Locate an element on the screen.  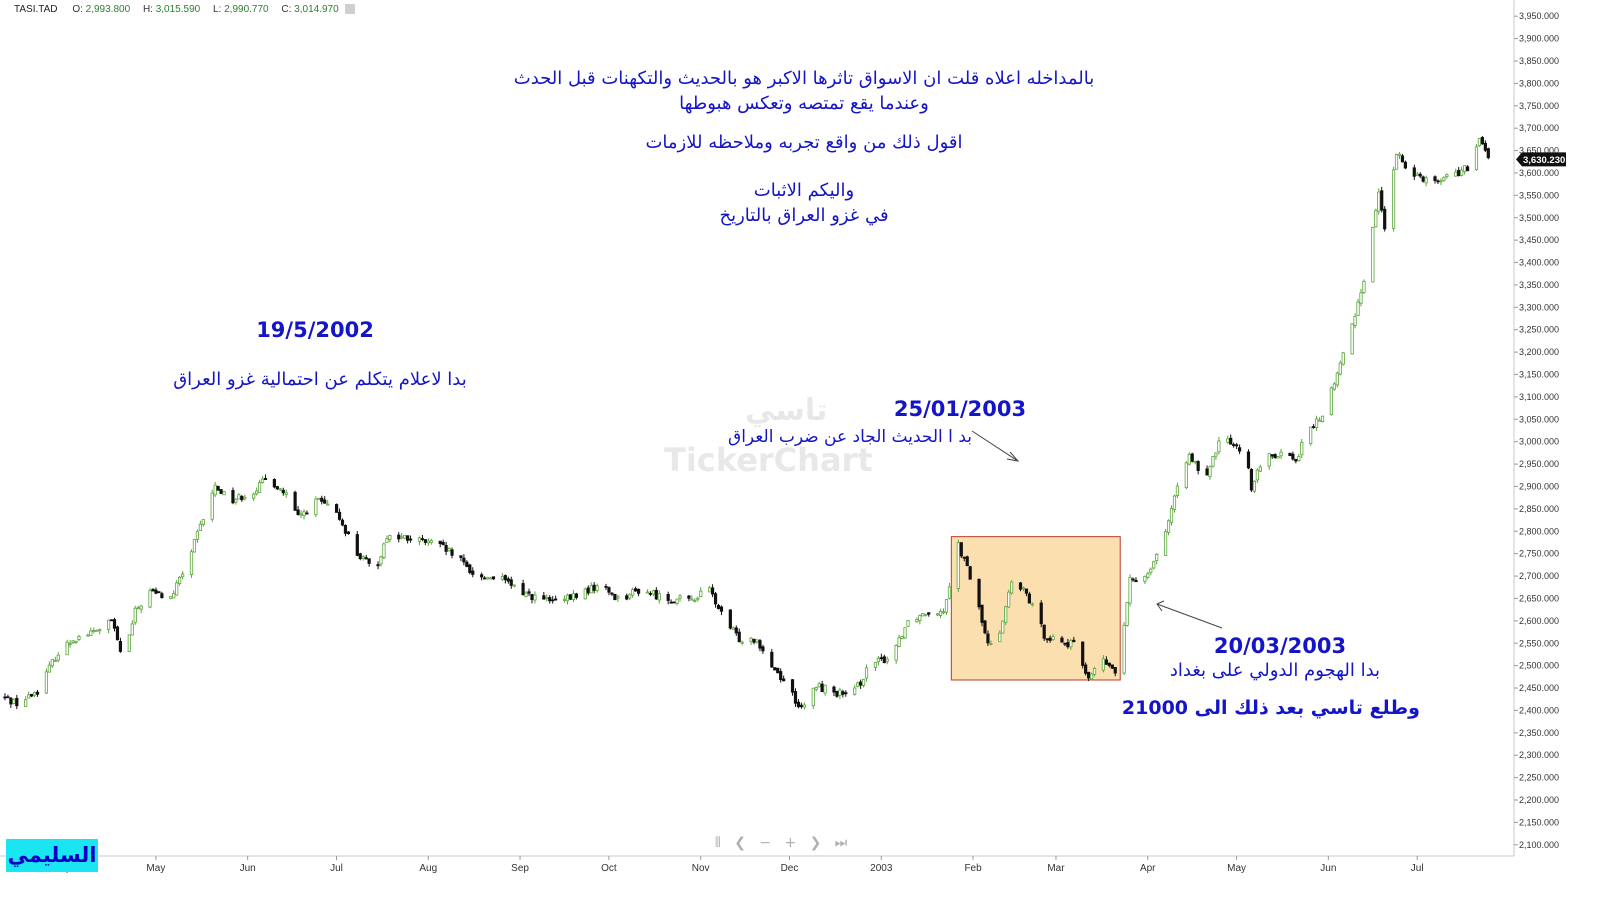
last-price-label: 3,630.230 is located at coordinates (1544, 160).